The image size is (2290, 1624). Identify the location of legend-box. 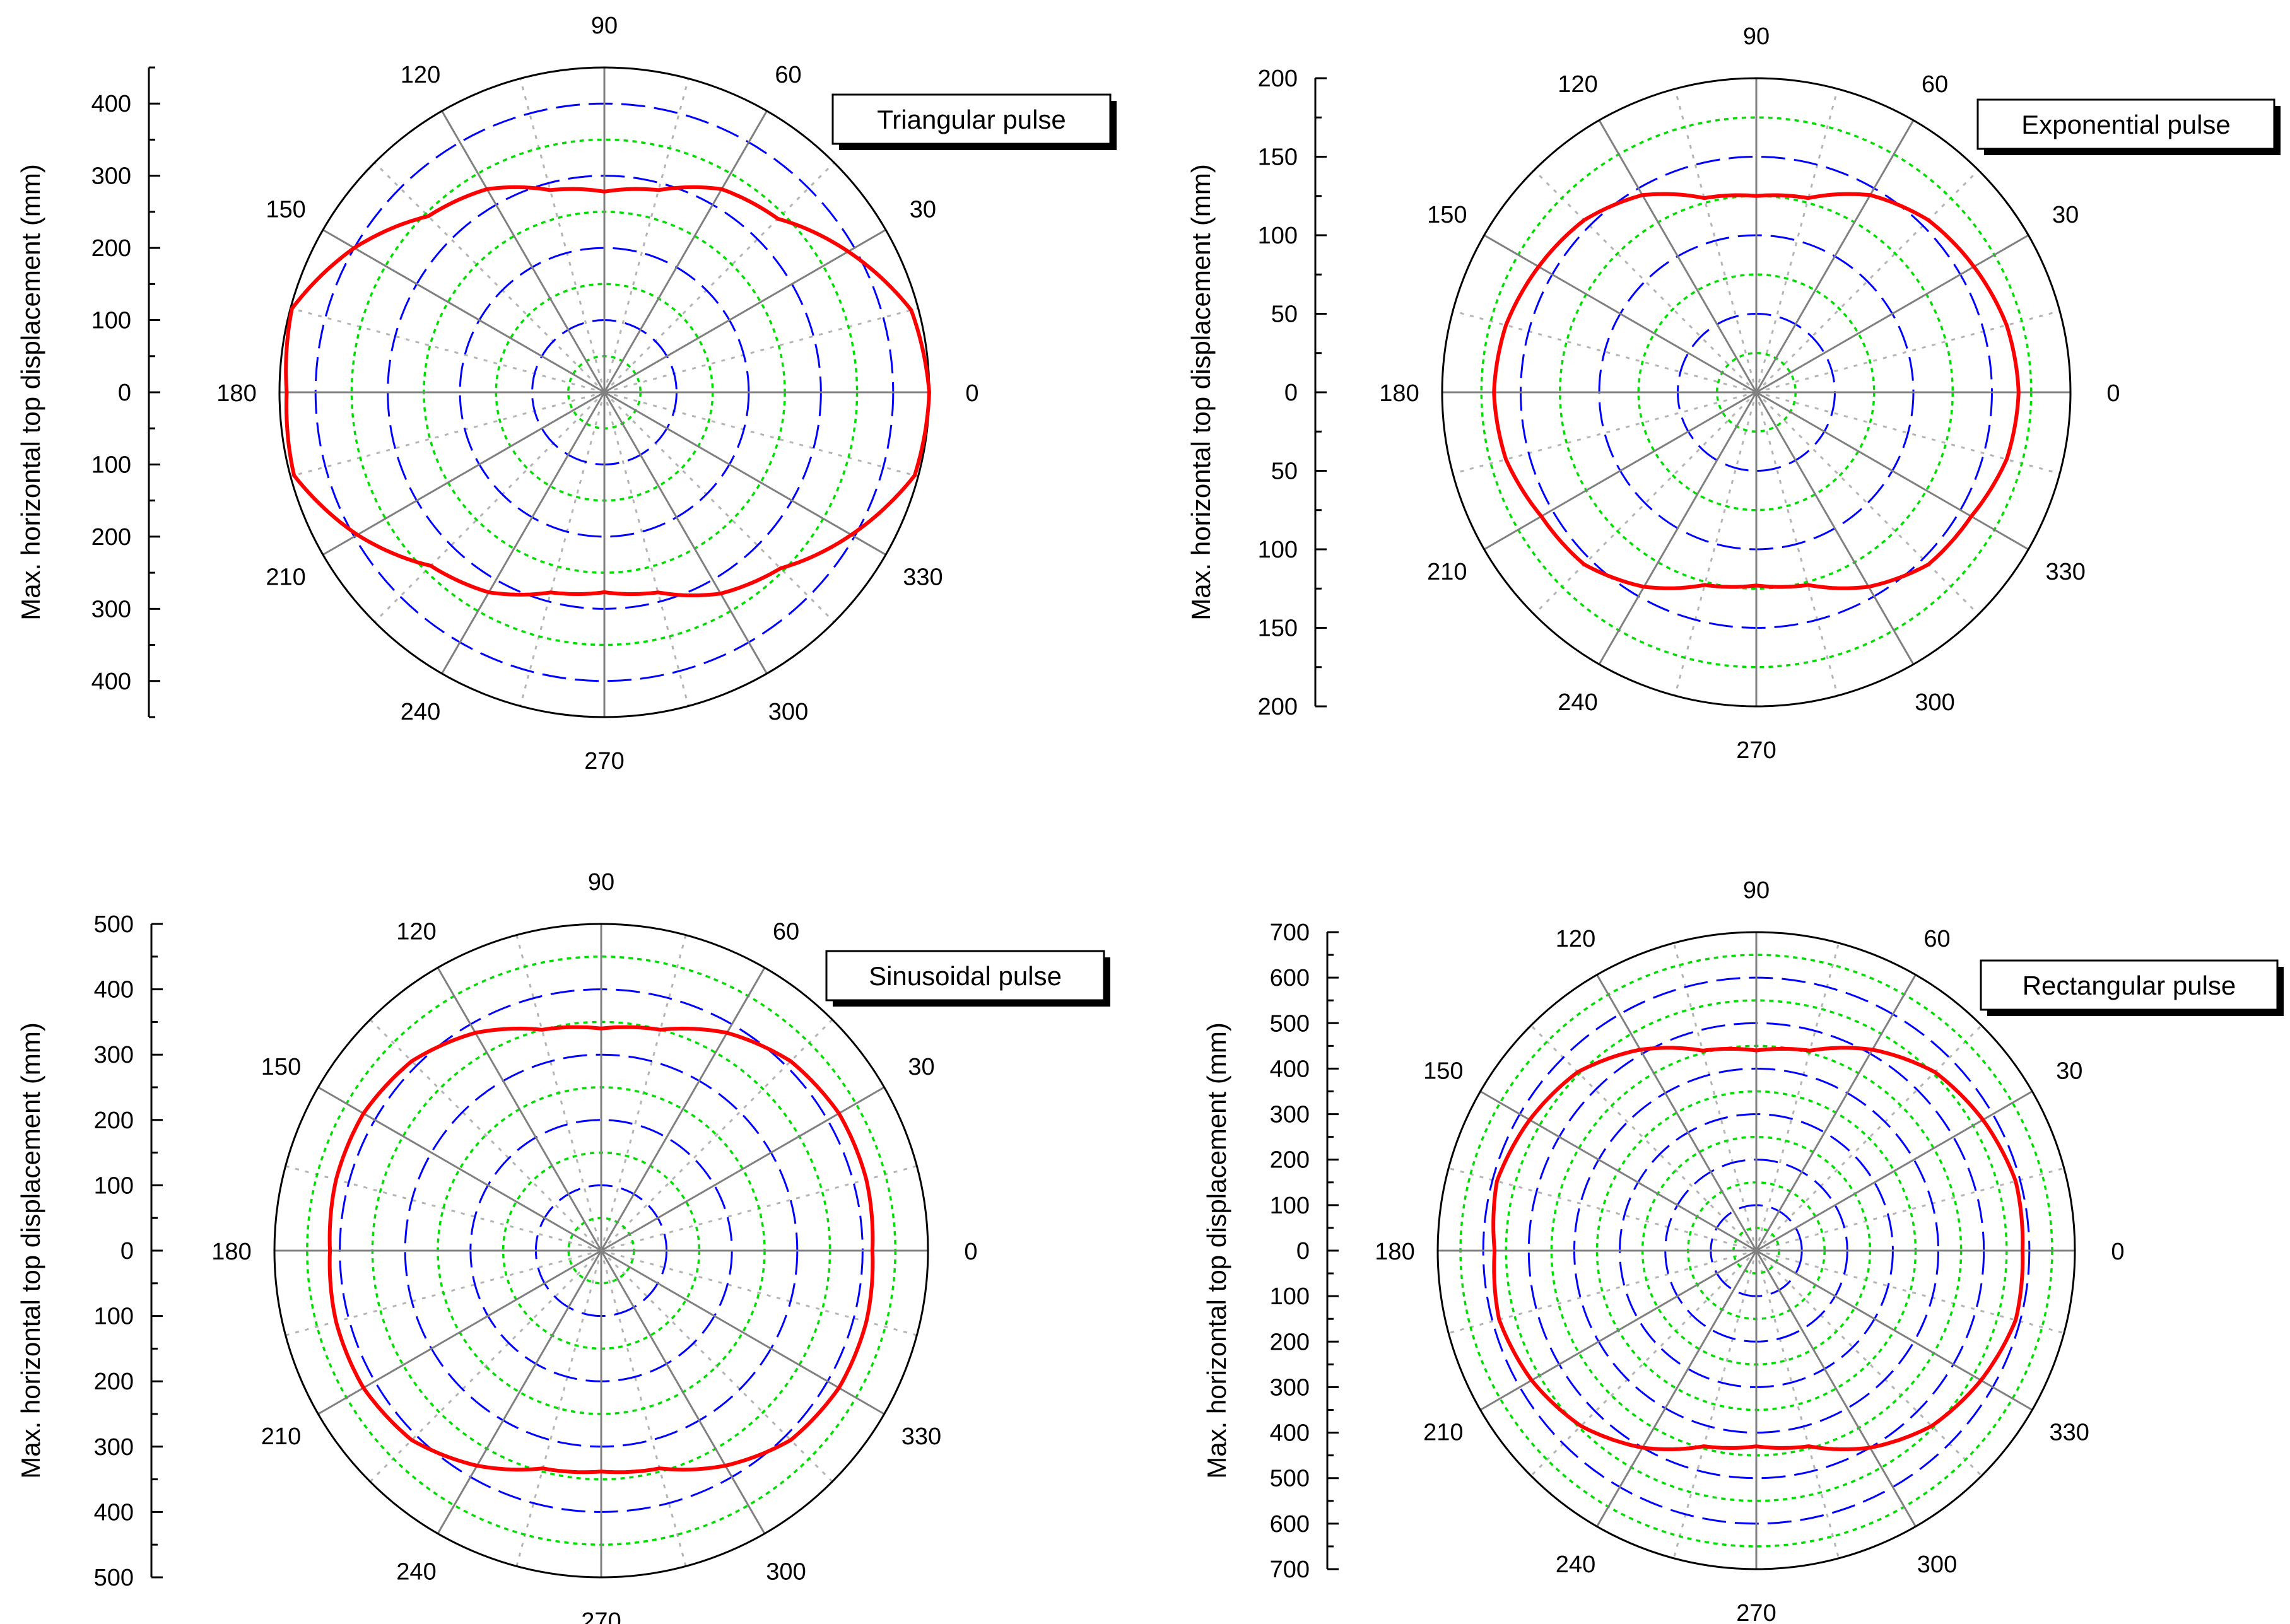
(2125, 124).